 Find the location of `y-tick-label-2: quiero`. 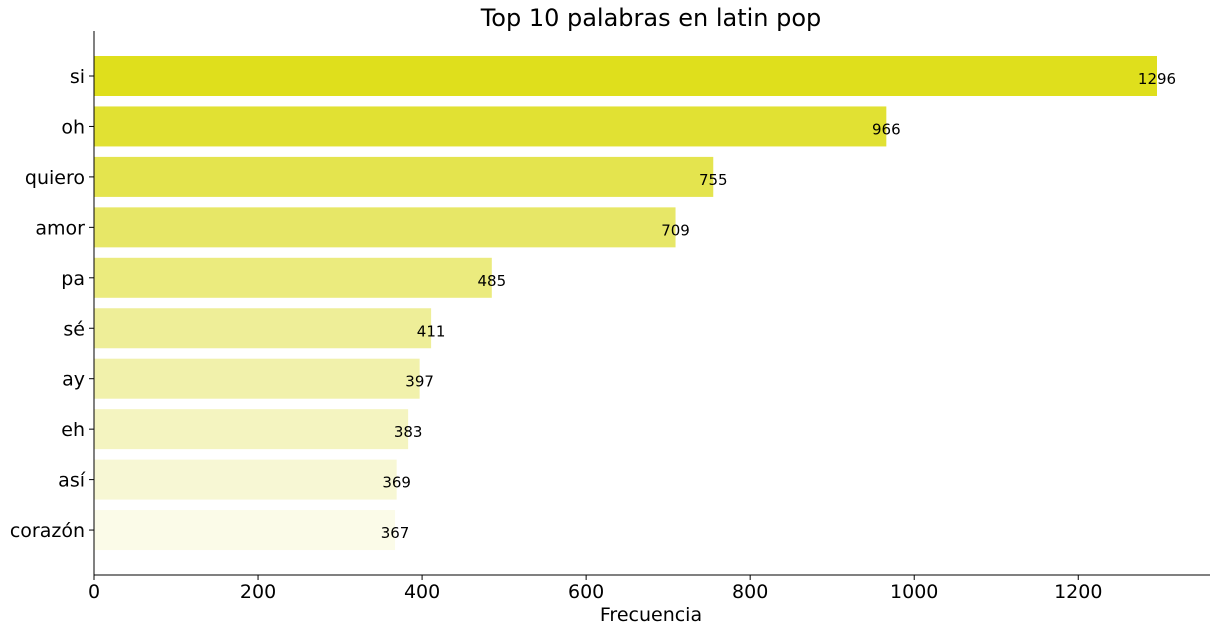

y-tick-label-2: quiero is located at coordinates (55, 178).